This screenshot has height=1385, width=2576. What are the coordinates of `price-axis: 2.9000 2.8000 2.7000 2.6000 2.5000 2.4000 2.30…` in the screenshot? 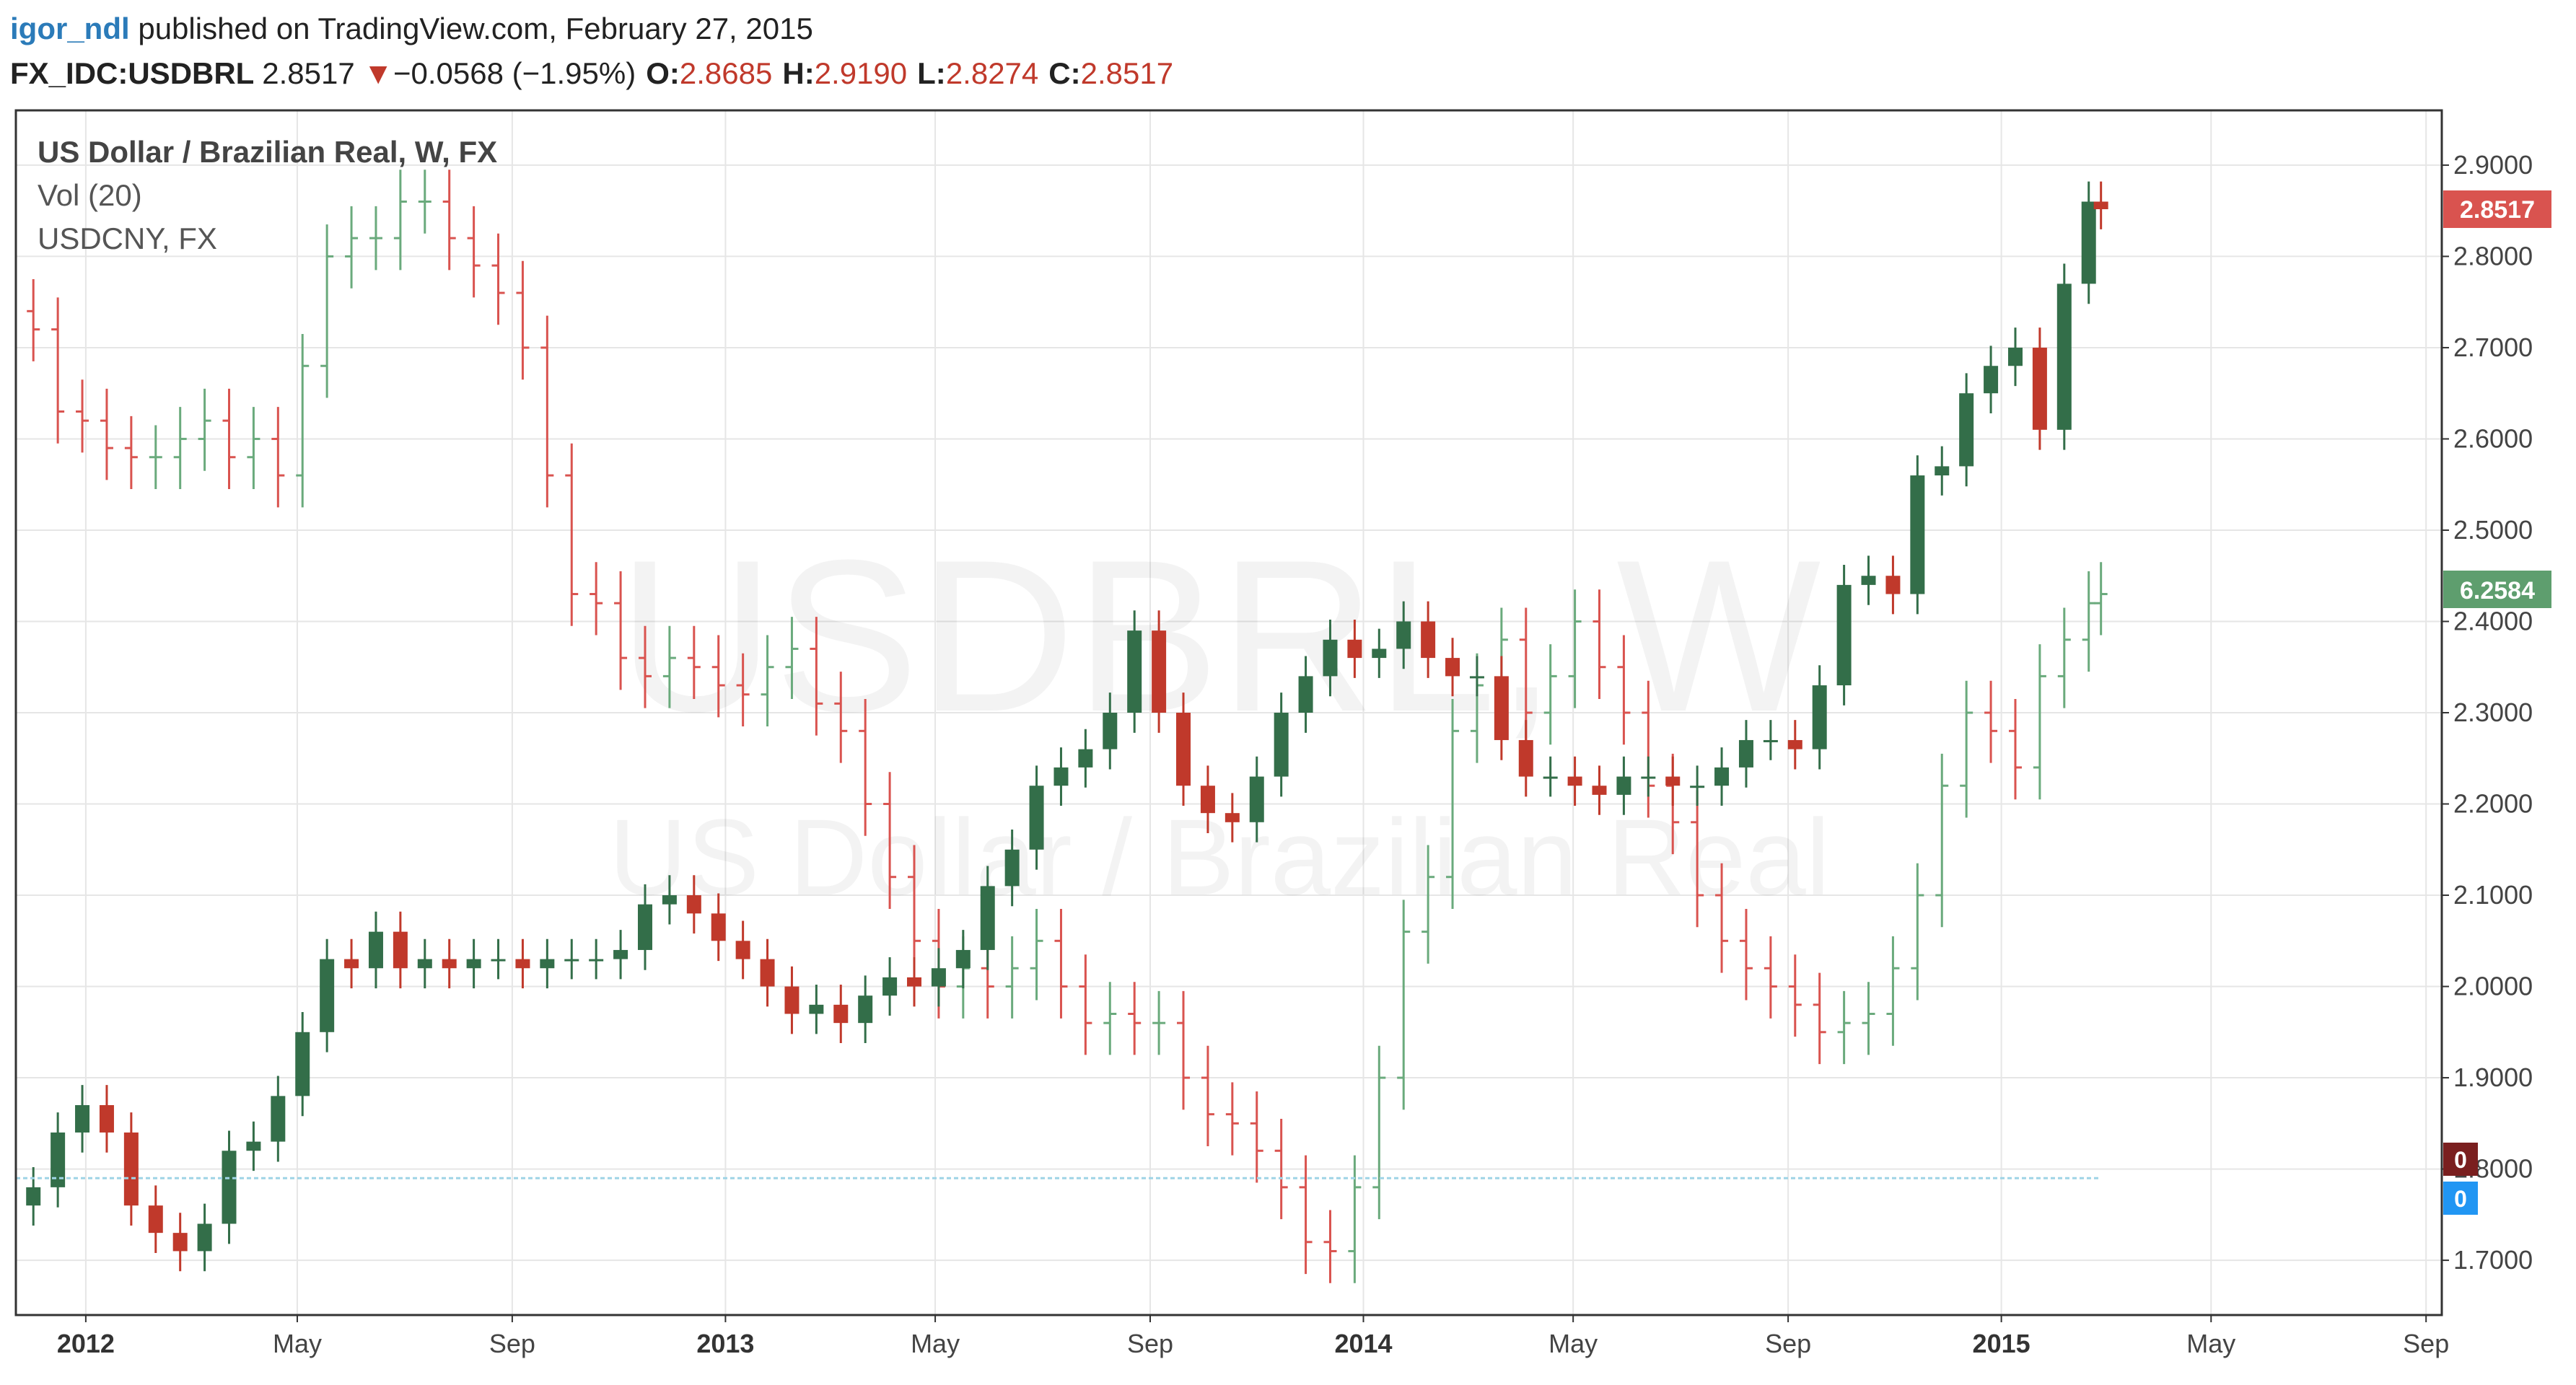 It's located at (2487, 712).